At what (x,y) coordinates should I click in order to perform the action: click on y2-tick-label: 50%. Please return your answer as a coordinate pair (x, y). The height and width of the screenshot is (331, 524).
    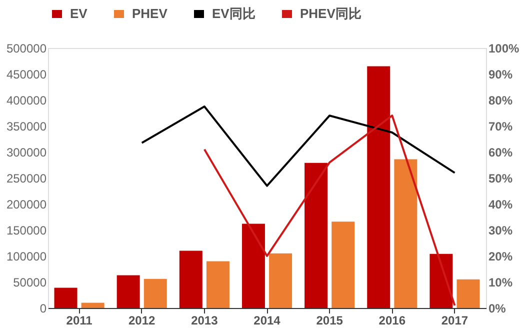
    Looking at the image, I should click on (500, 179).